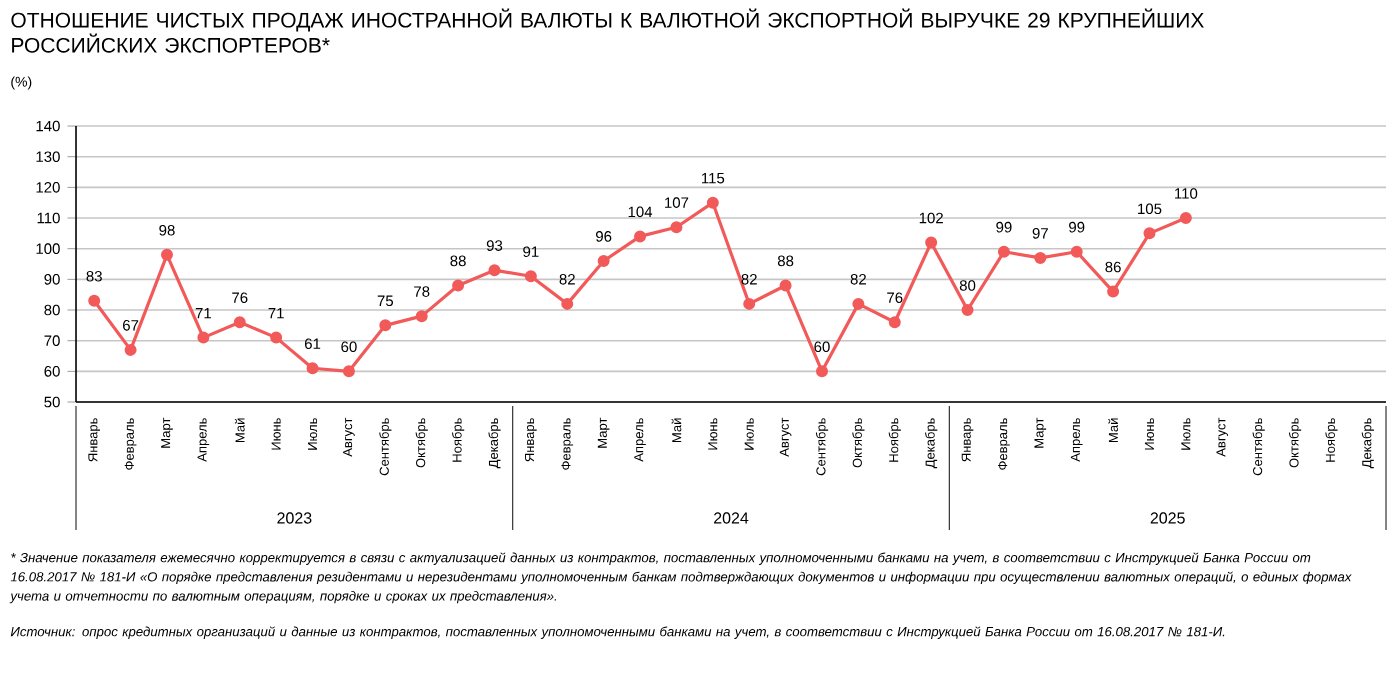  I want to click on chart-title: ОТНОШЕНИЕ ЧИСТЫХ ПРОДАЖ ИНОСТРАННОЙ ВАЛЮТЫ К ВАЛЮТНОЙ ЭКСПОРТНОЙ ВЫРУЧКЕ 29 КРУПНЕЙШИХ РОССИЙСКИХ ЭКСПОРТЕРОВ*, so click(607, 30).